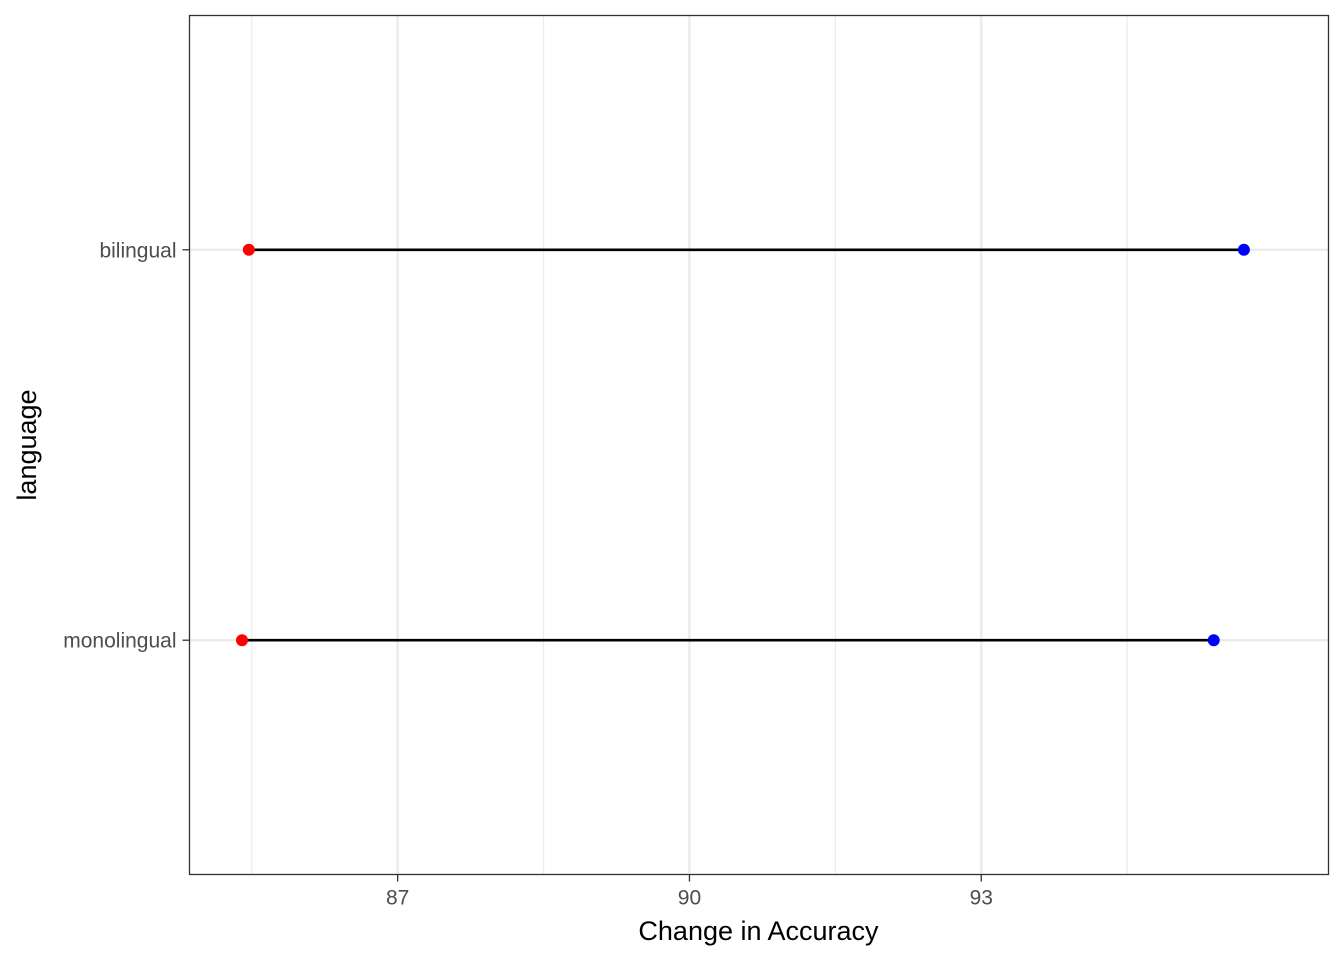  Describe the element at coordinates (1213, 640) in the screenshot. I see `point-series-2-monolingual` at that location.